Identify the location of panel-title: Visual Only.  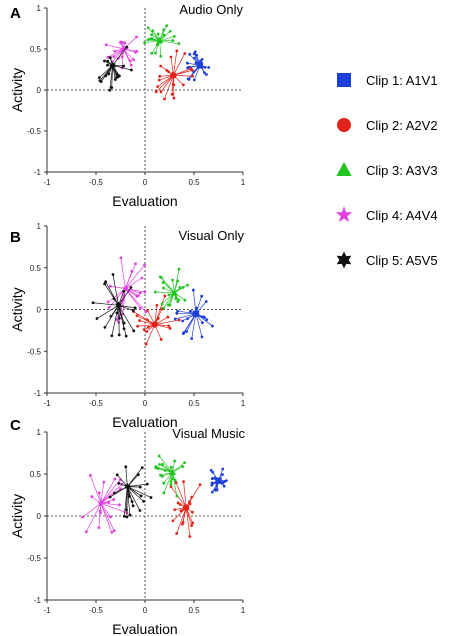
(211, 235).